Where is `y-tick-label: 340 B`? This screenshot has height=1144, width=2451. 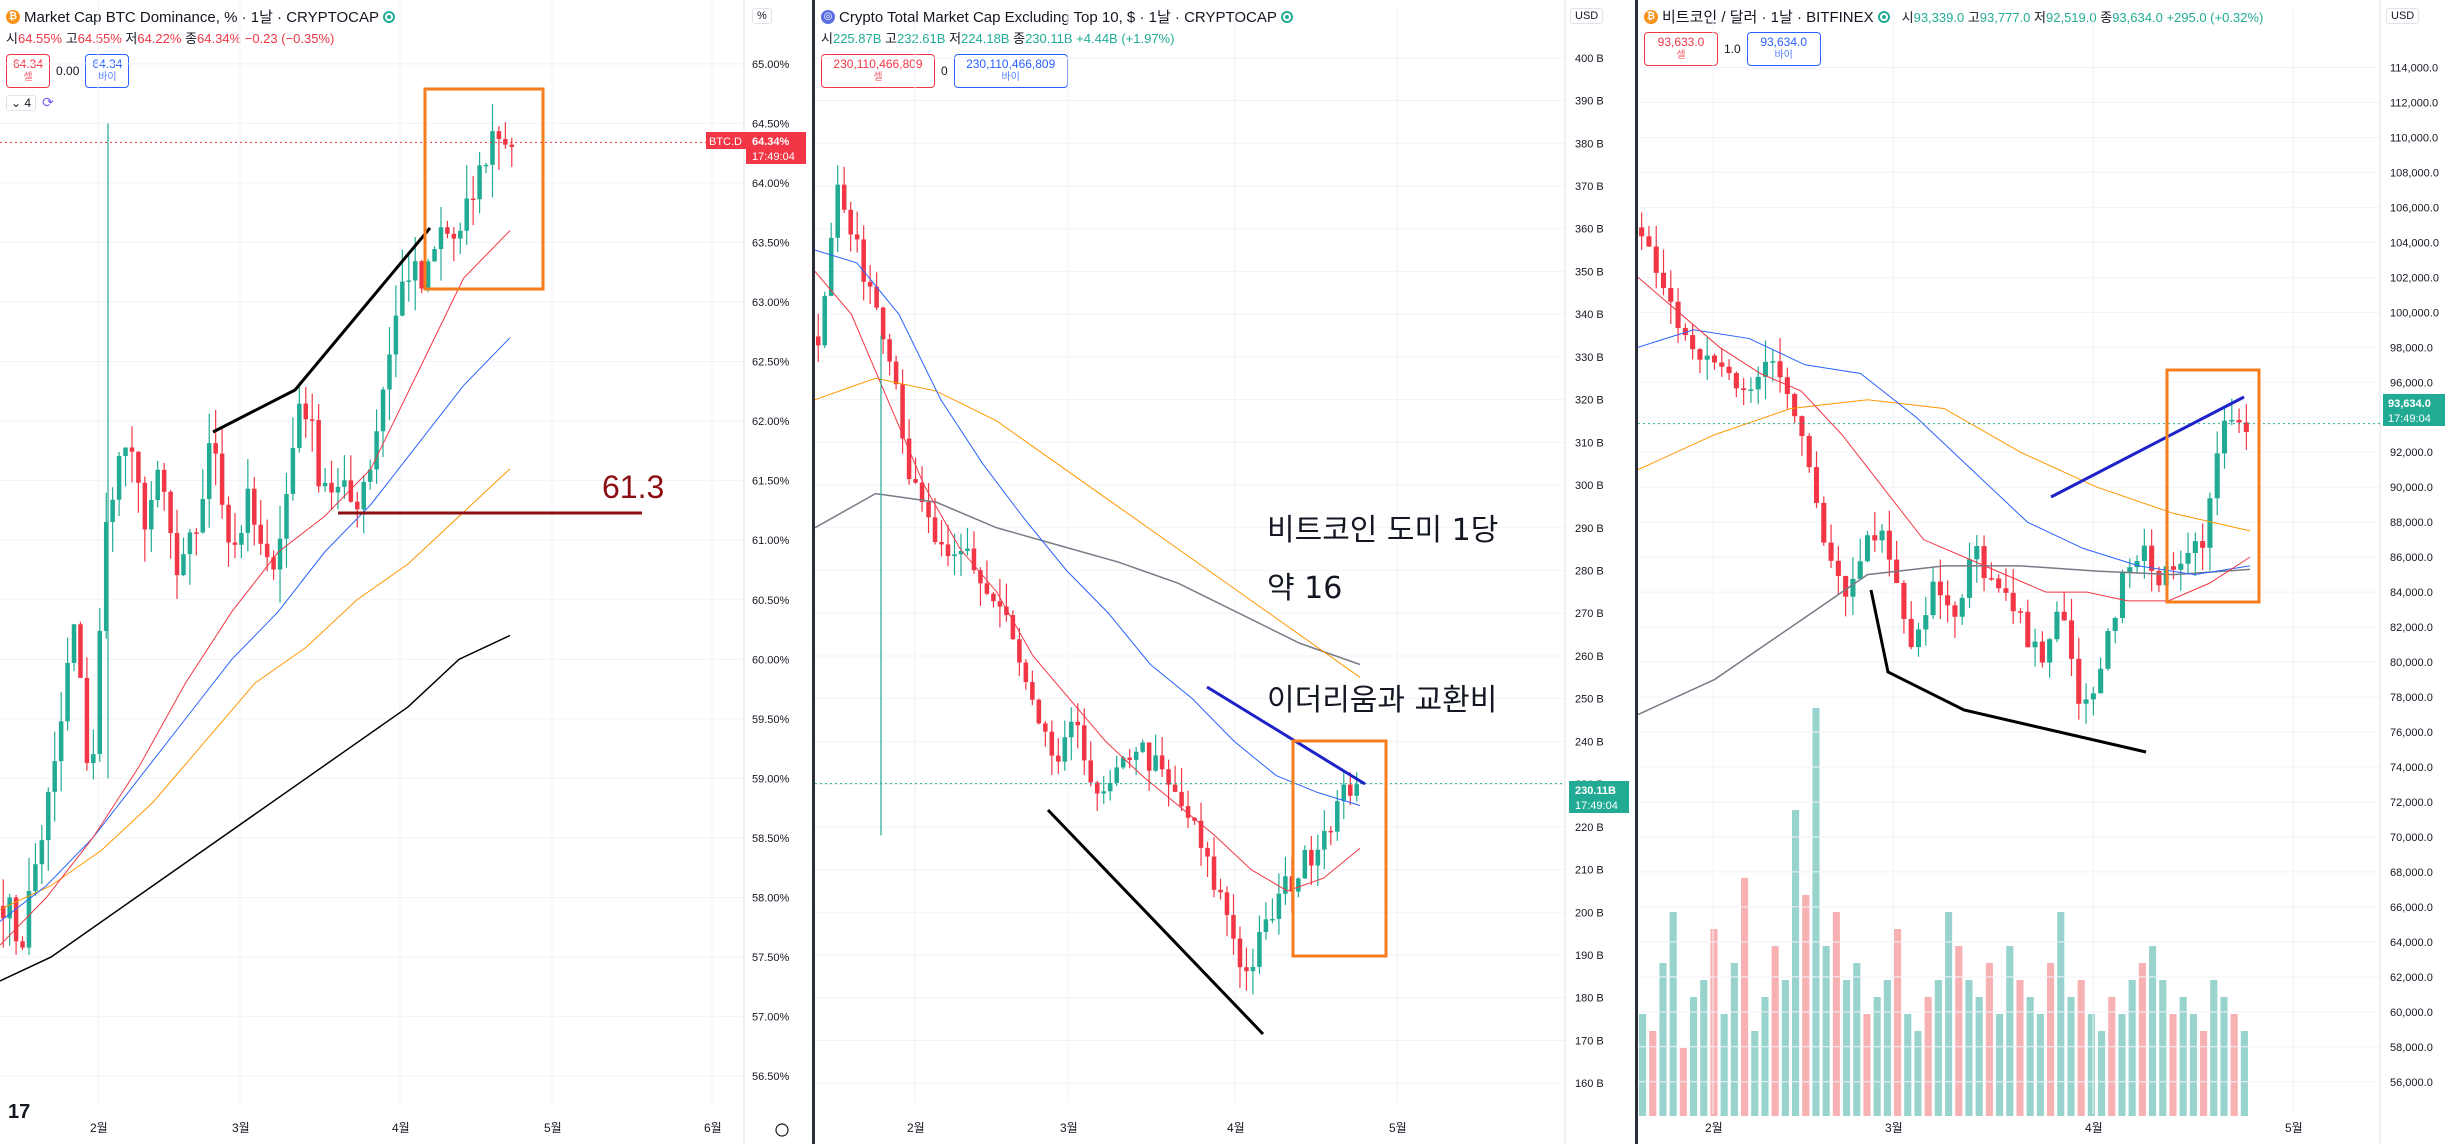 y-tick-label: 340 B is located at coordinates (1589, 315).